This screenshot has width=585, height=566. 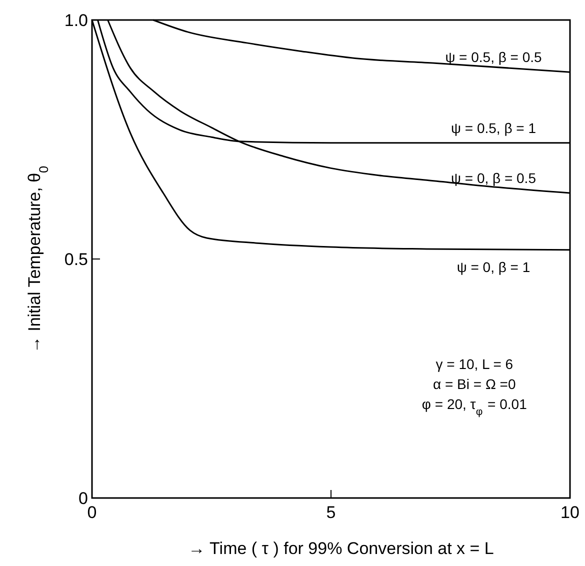 What do you see at coordinates (493, 266) in the screenshot?
I see `series-label: ψ = 0, β = 1` at bounding box center [493, 266].